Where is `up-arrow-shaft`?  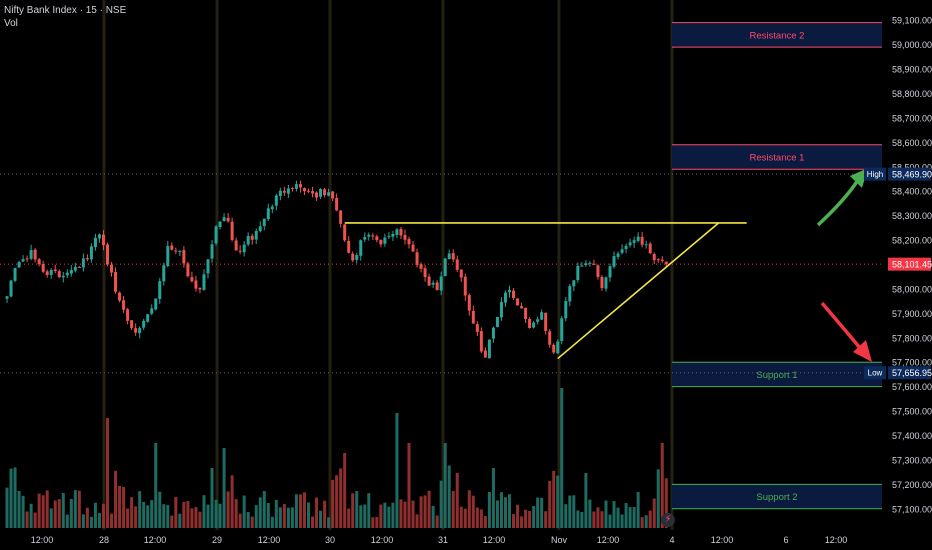 up-arrow-shaft is located at coordinates (838, 203).